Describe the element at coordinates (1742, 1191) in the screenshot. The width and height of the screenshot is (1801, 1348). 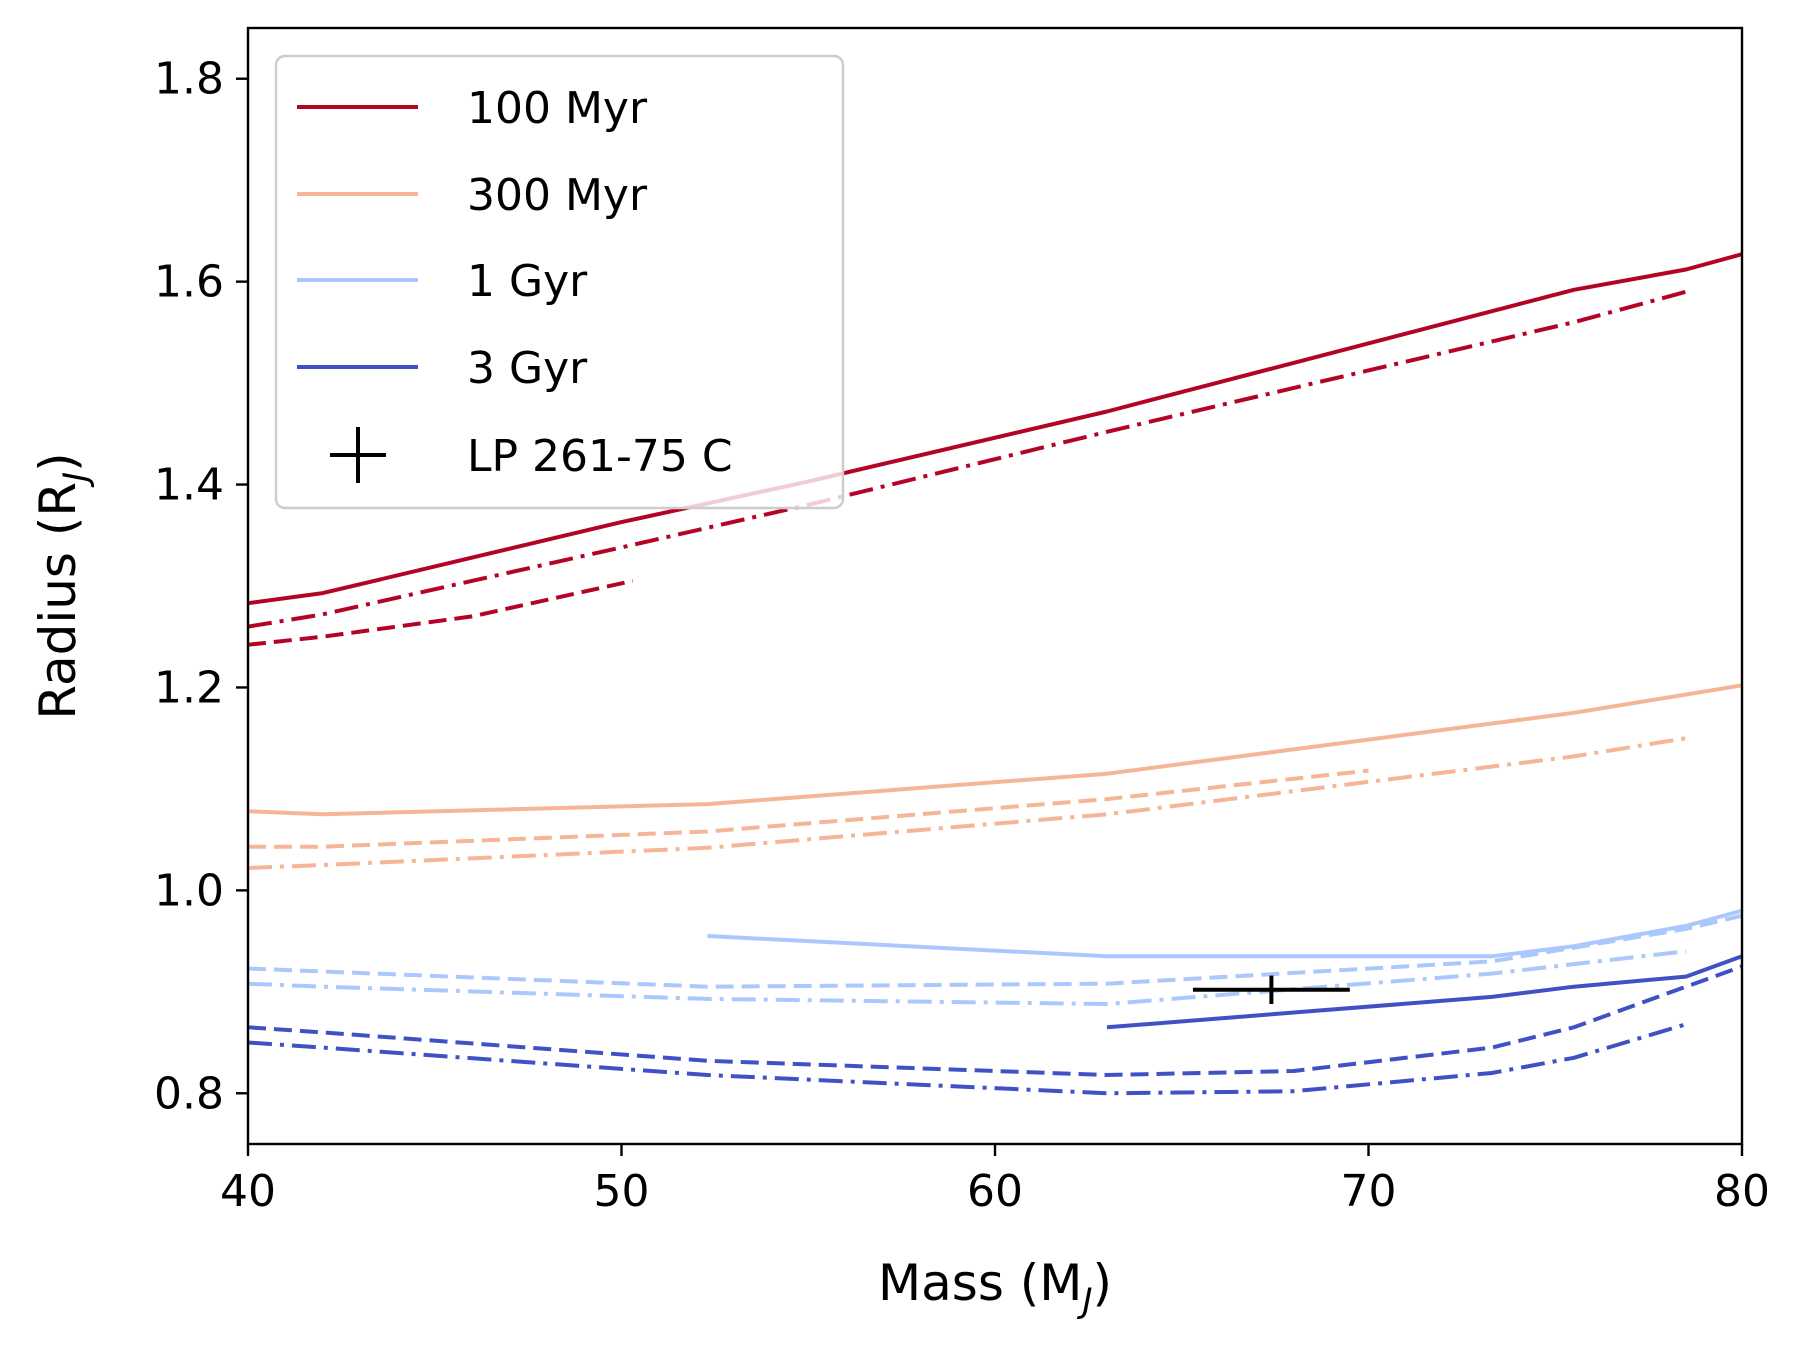
I see `x-tick-label: 80` at that location.